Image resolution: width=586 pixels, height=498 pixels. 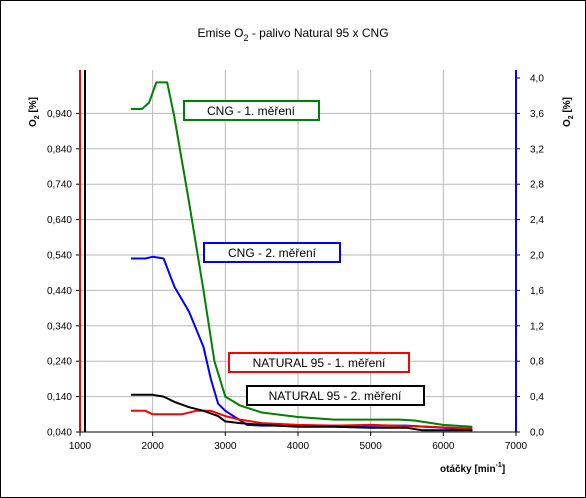 What do you see at coordinates (443, 446) in the screenshot?
I see `x-tick-label: 6000` at bounding box center [443, 446].